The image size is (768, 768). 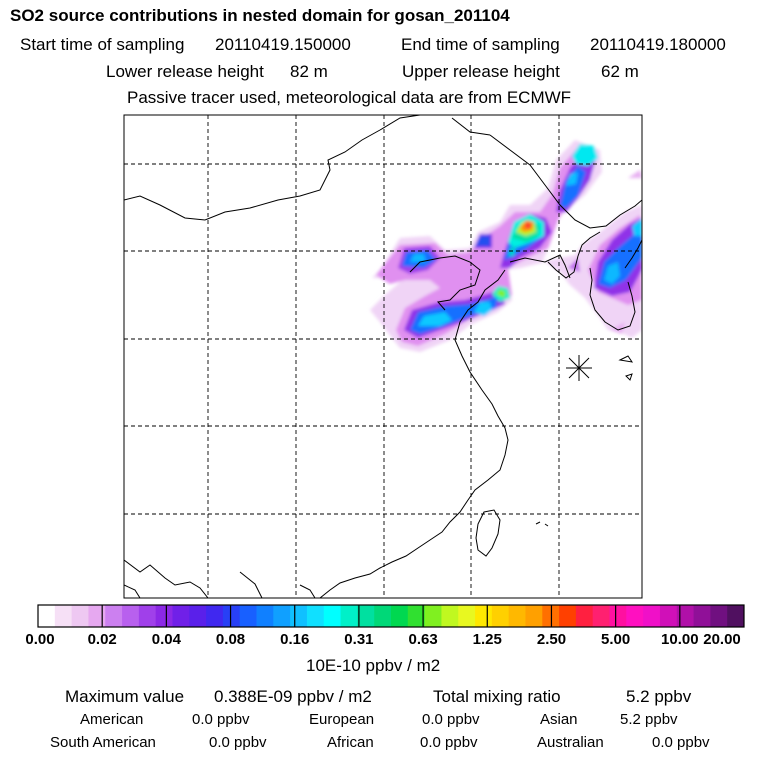 I want to click on colorbar-frame, so click(x=391, y=616).